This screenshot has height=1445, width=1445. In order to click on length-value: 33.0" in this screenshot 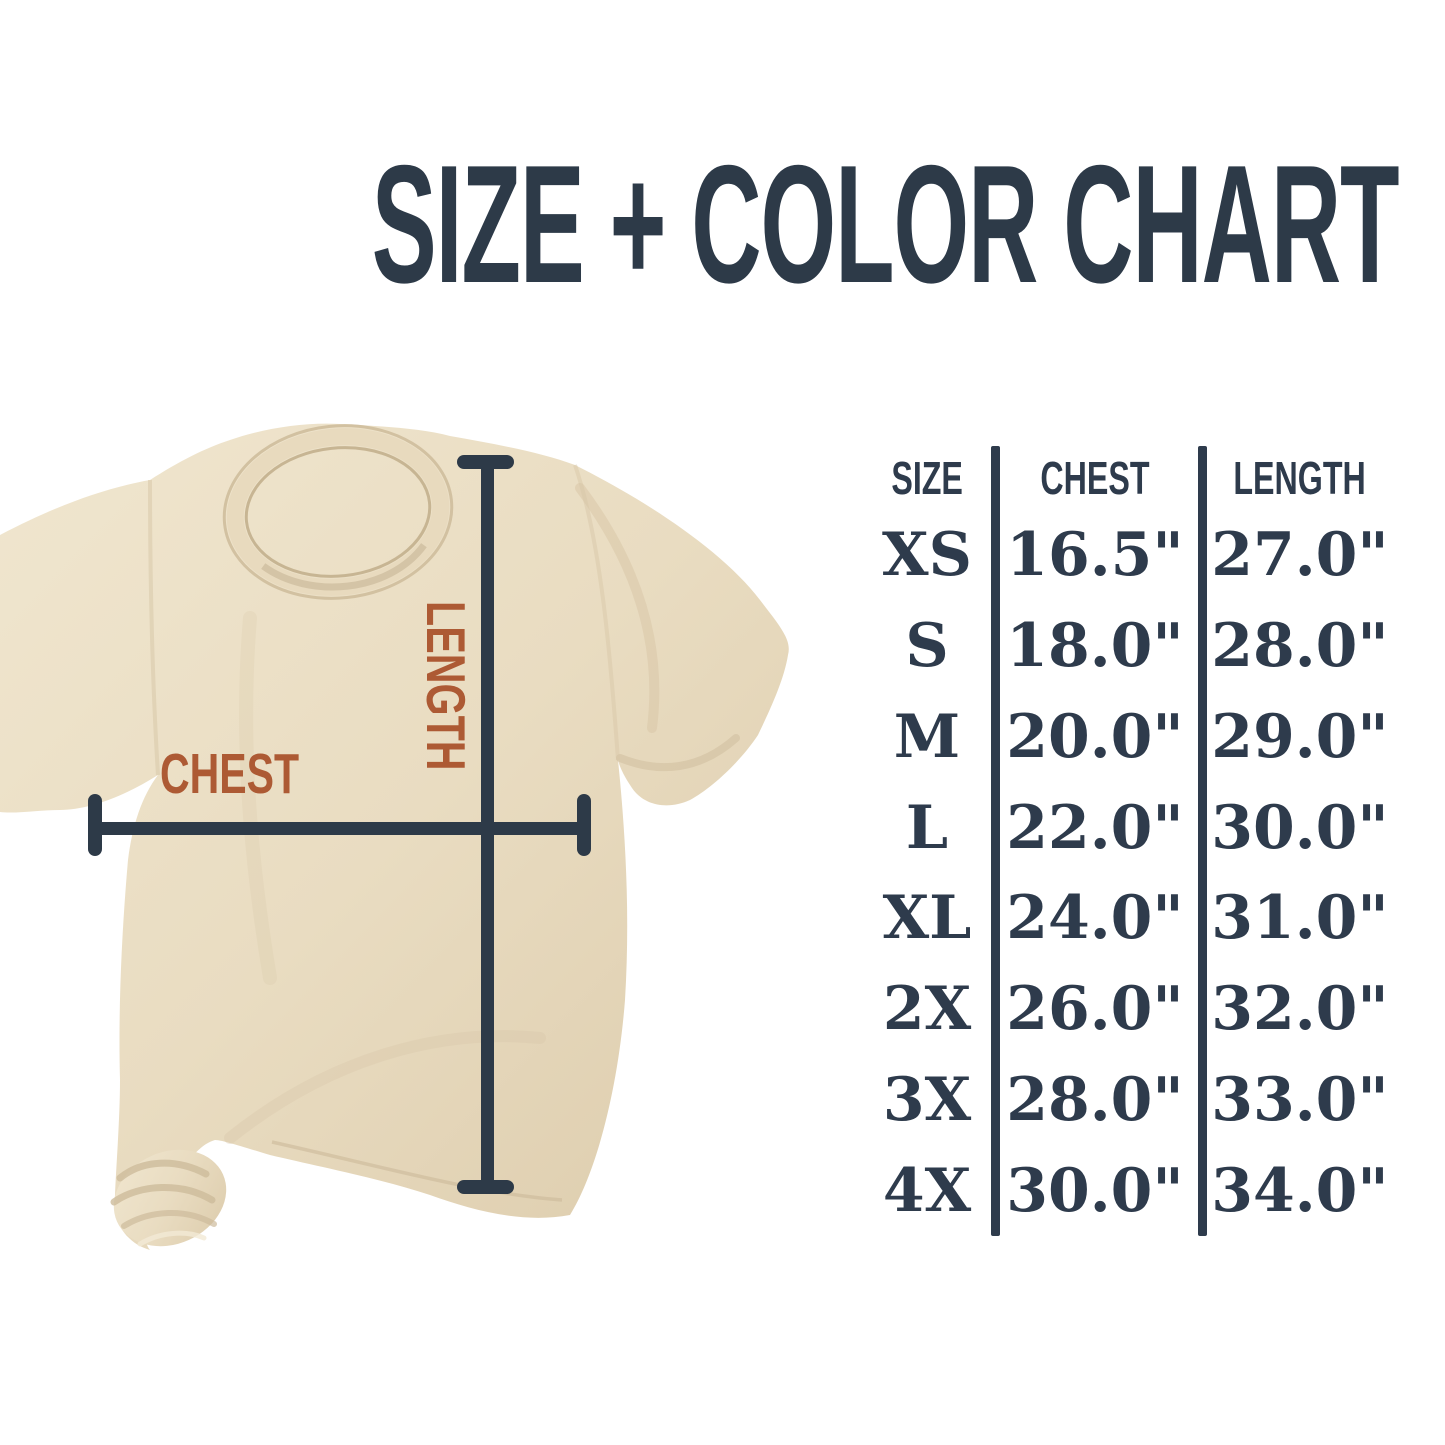, I will do `click(1300, 1099)`.